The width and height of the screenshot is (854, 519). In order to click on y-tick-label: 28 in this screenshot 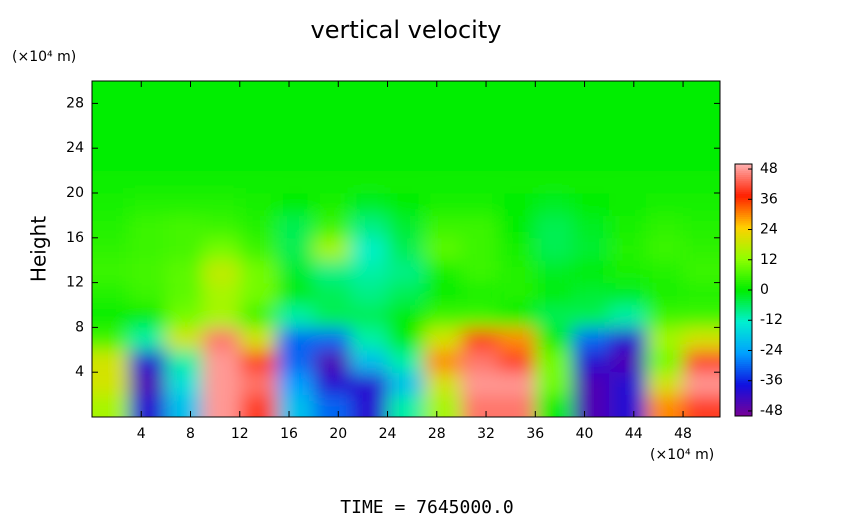, I will do `click(75, 103)`.